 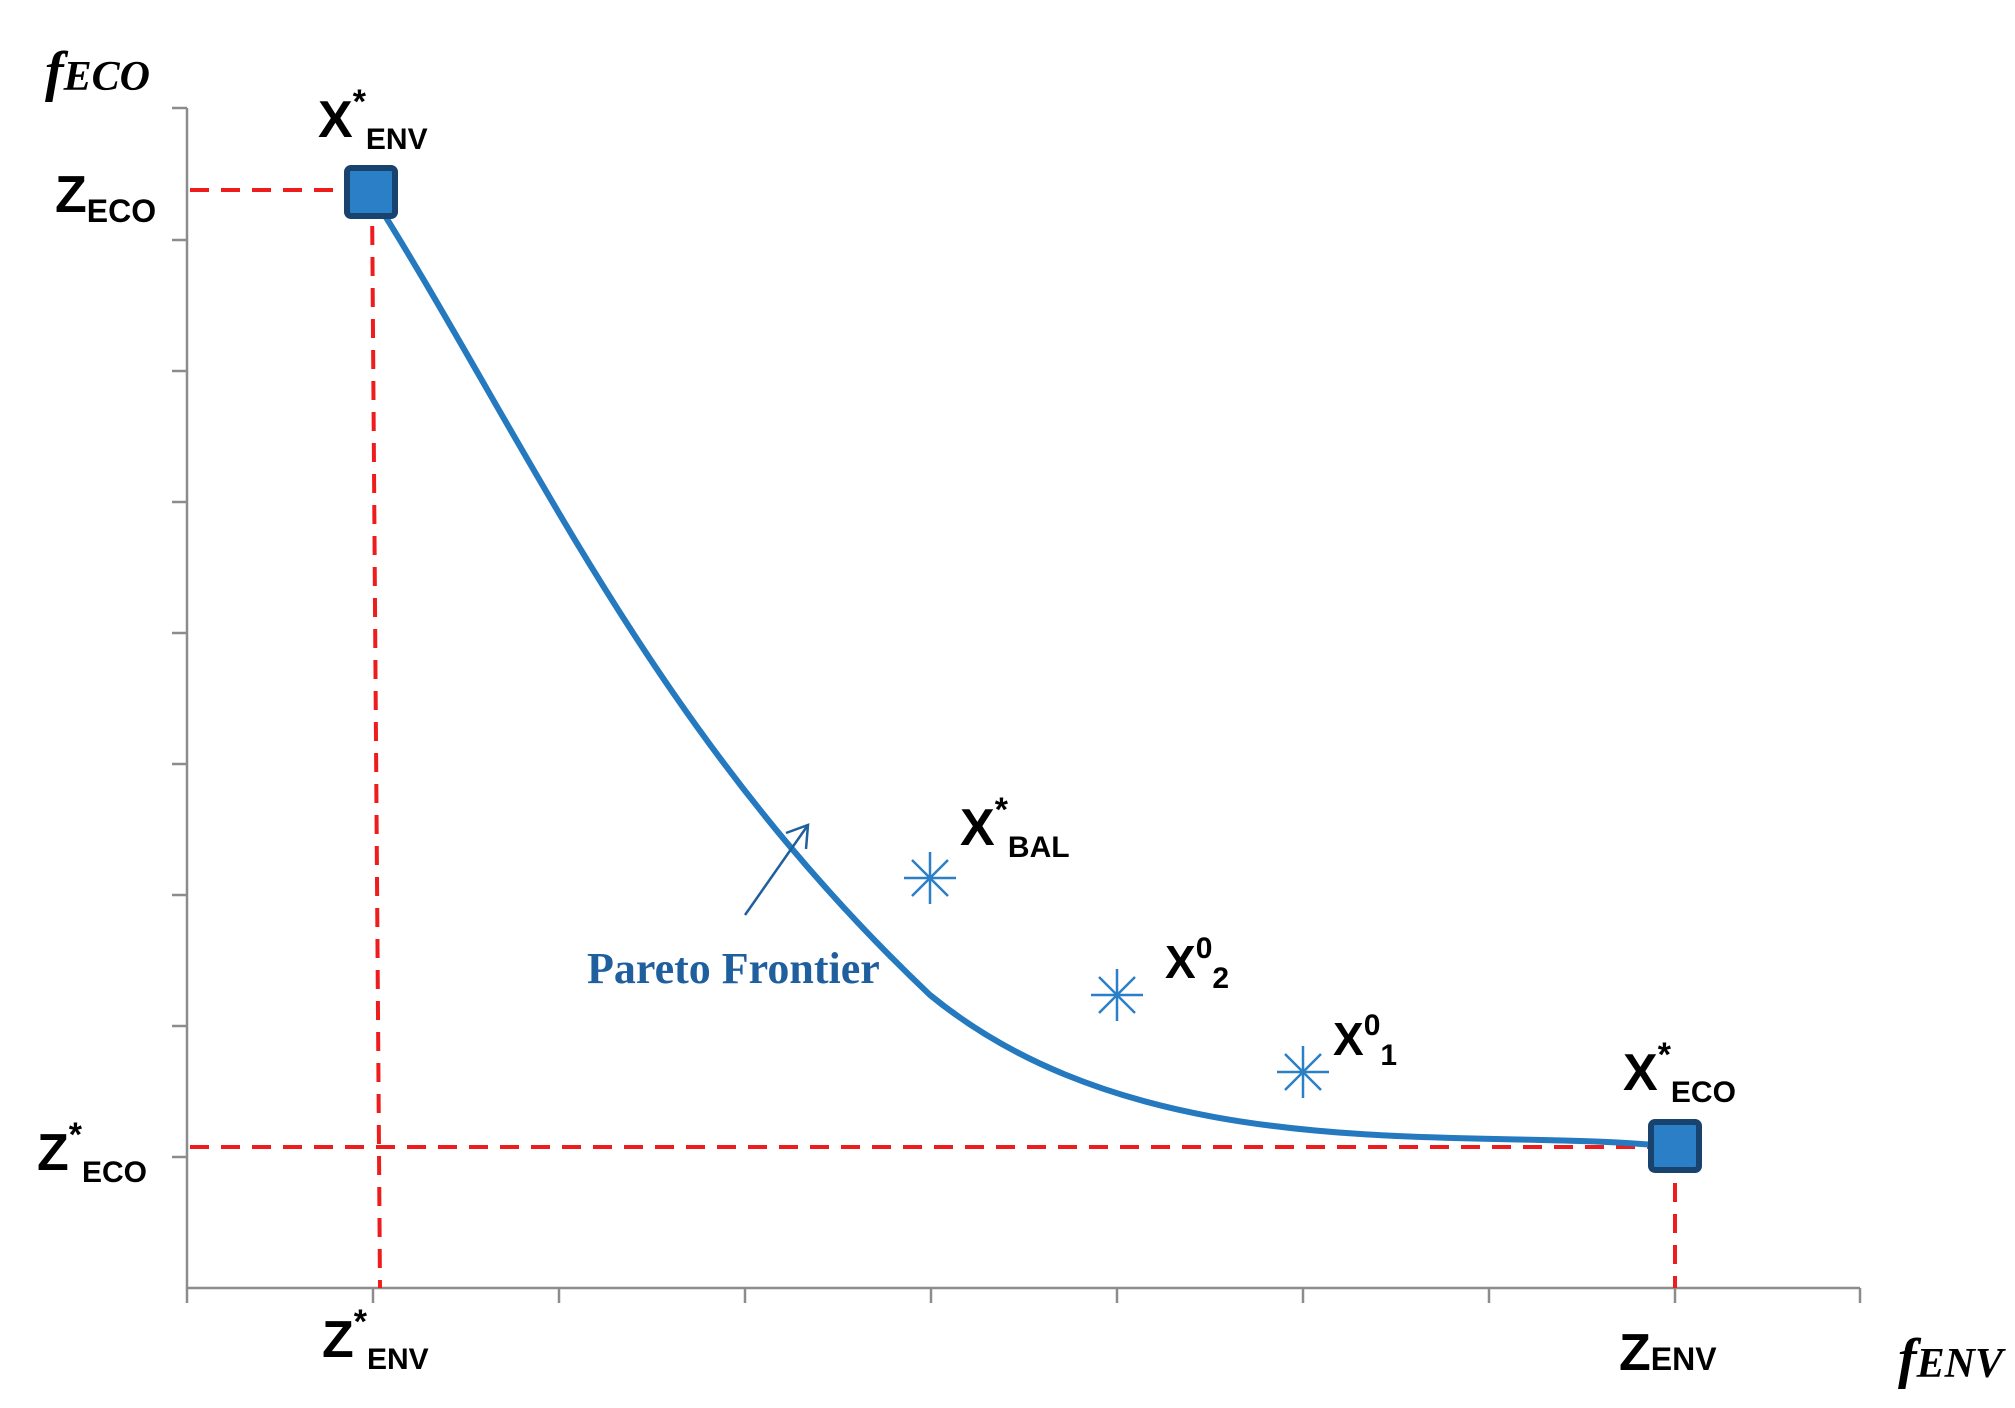 What do you see at coordinates (1197, 963) in the screenshot?
I see `label-x0-2: X02` at bounding box center [1197, 963].